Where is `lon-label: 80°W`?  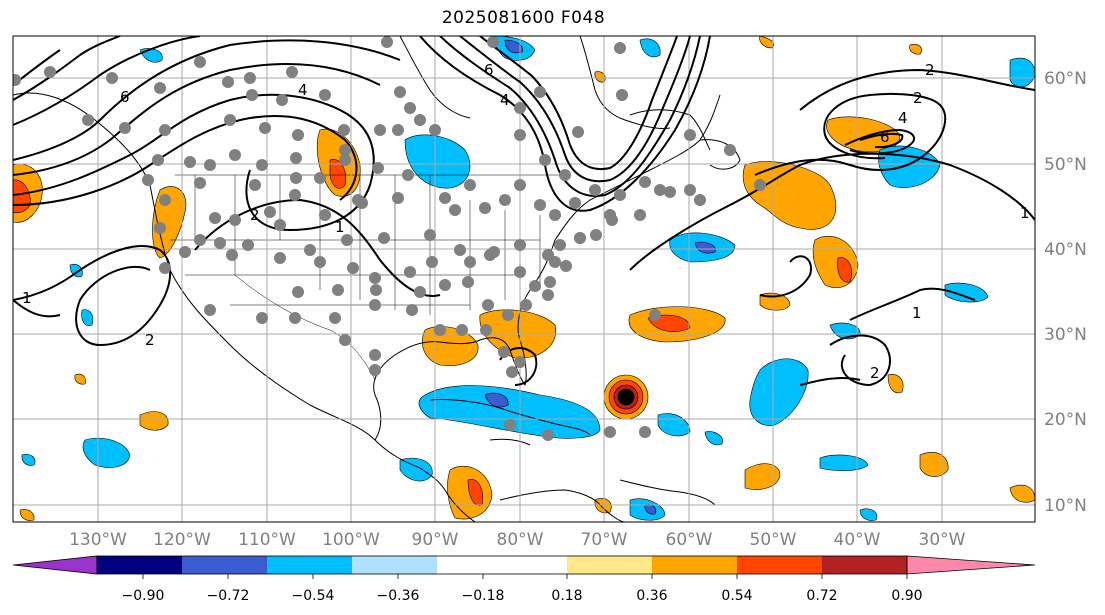 lon-label: 80°W is located at coordinates (520, 540).